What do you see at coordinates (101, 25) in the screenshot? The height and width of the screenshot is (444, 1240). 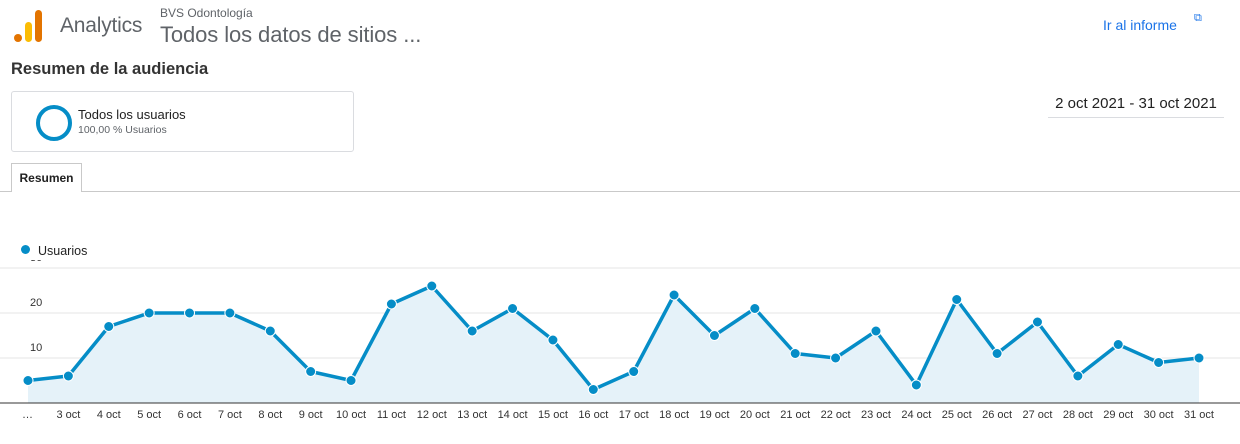 I see `app-name: Analytics` at bounding box center [101, 25].